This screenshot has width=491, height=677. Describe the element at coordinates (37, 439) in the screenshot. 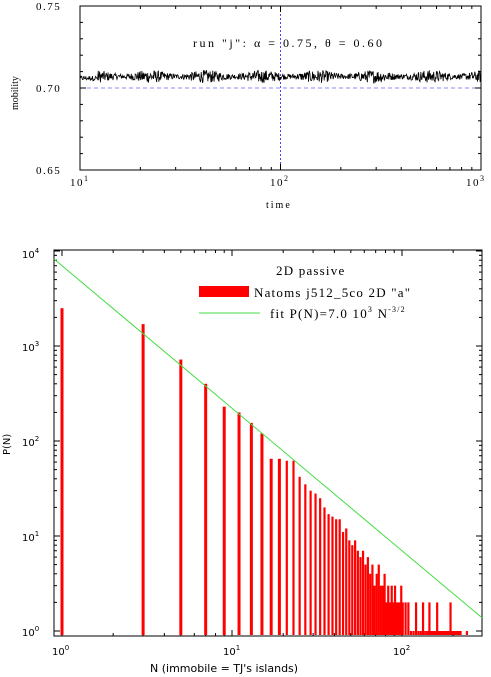

I see `bottom-y-tick-exp: 2` at that location.